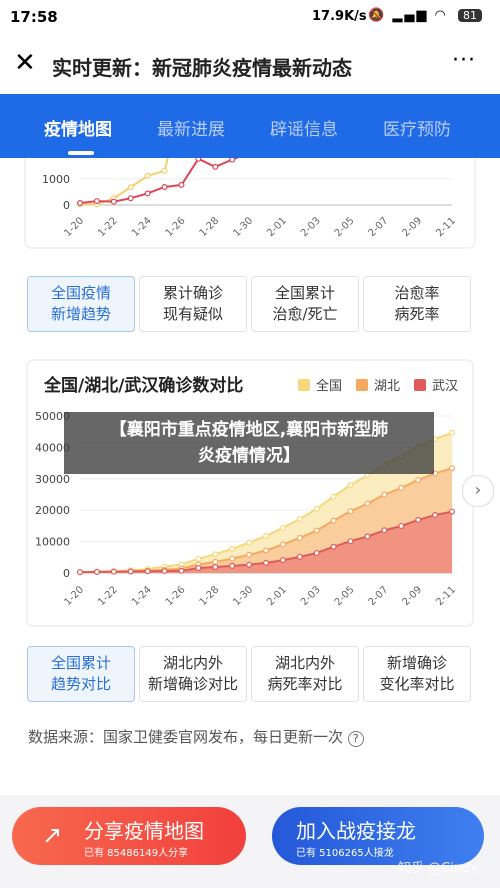 The width and height of the screenshot is (500, 888). Describe the element at coordinates (478, 491) in the screenshot. I see `next-arrow: ›` at that location.